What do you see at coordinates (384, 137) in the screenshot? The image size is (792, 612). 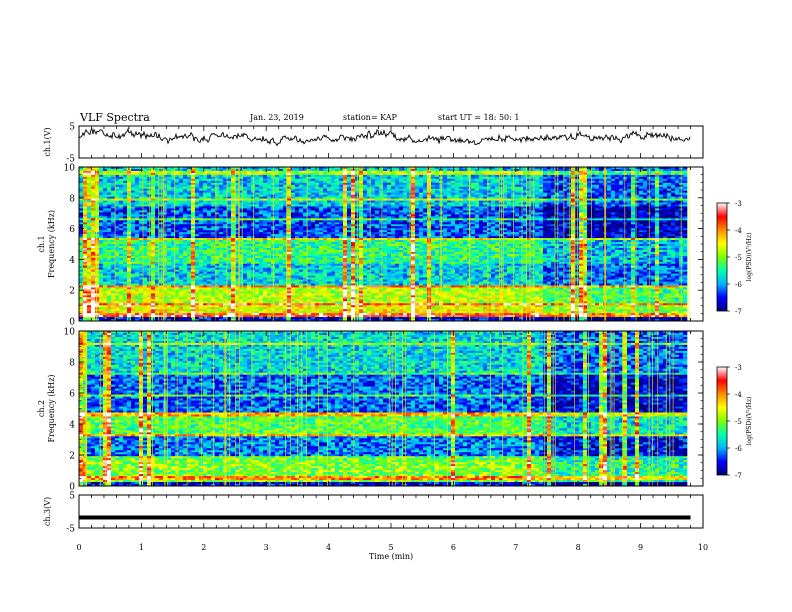 I see `ch1-waveform-line` at bounding box center [384, 137].